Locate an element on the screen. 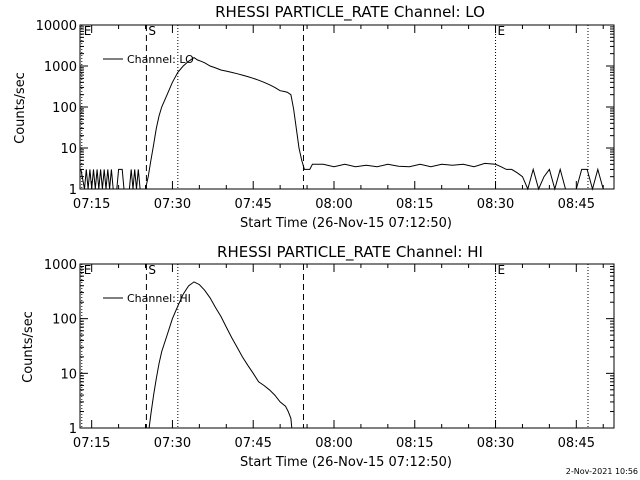  footer-timestamp: 2-Nov-2021 10:56 is located at coordinates (602, 471).